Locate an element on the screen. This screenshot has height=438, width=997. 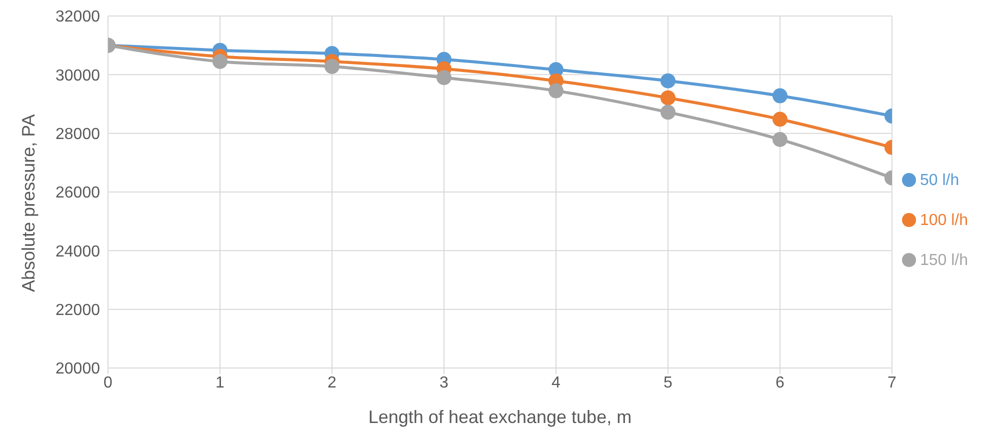
x-tick-label: 1 is located at coordinates (220, 383).